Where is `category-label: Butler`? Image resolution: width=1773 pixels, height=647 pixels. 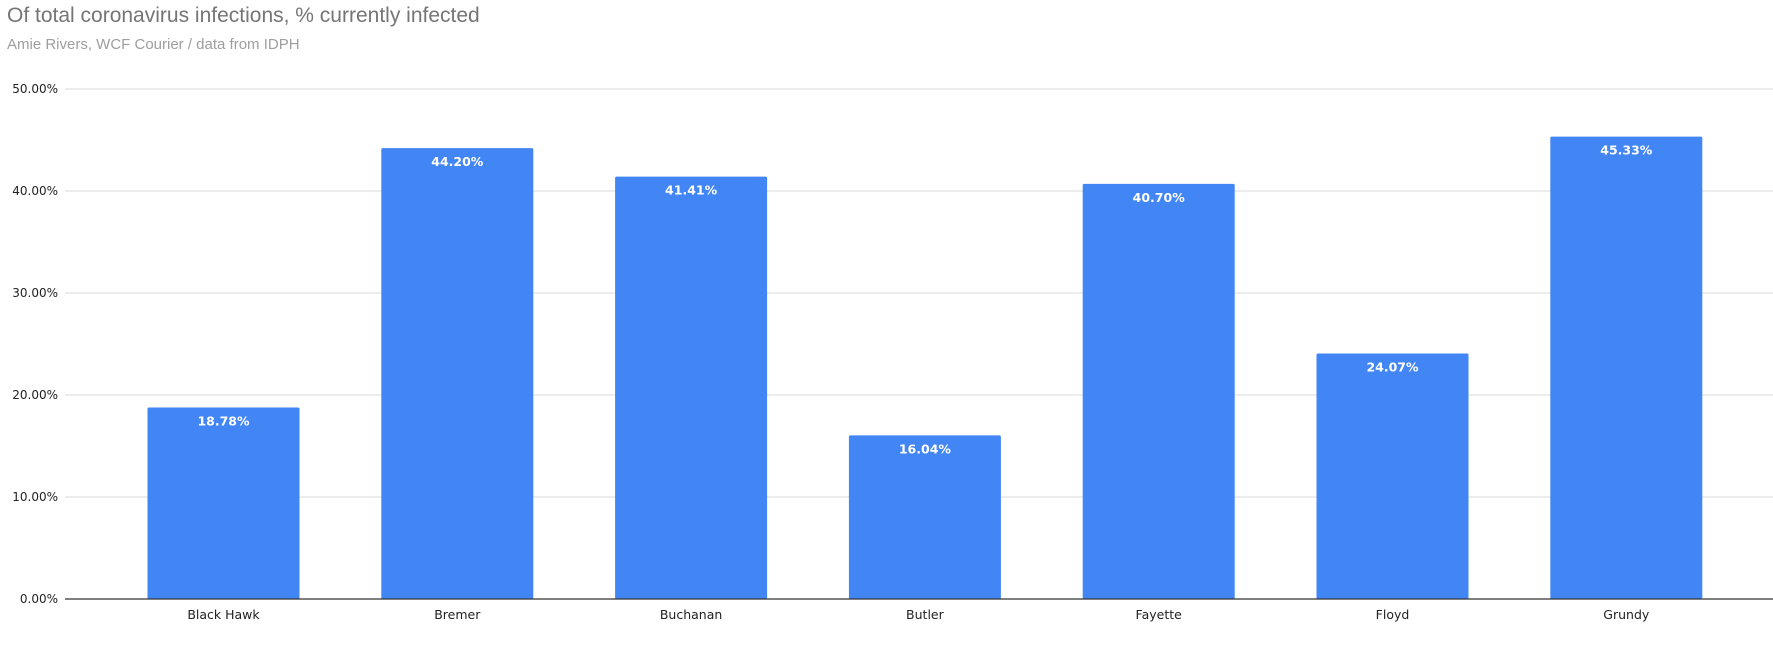
category-label: Butler is located at coordinates (925, 614).